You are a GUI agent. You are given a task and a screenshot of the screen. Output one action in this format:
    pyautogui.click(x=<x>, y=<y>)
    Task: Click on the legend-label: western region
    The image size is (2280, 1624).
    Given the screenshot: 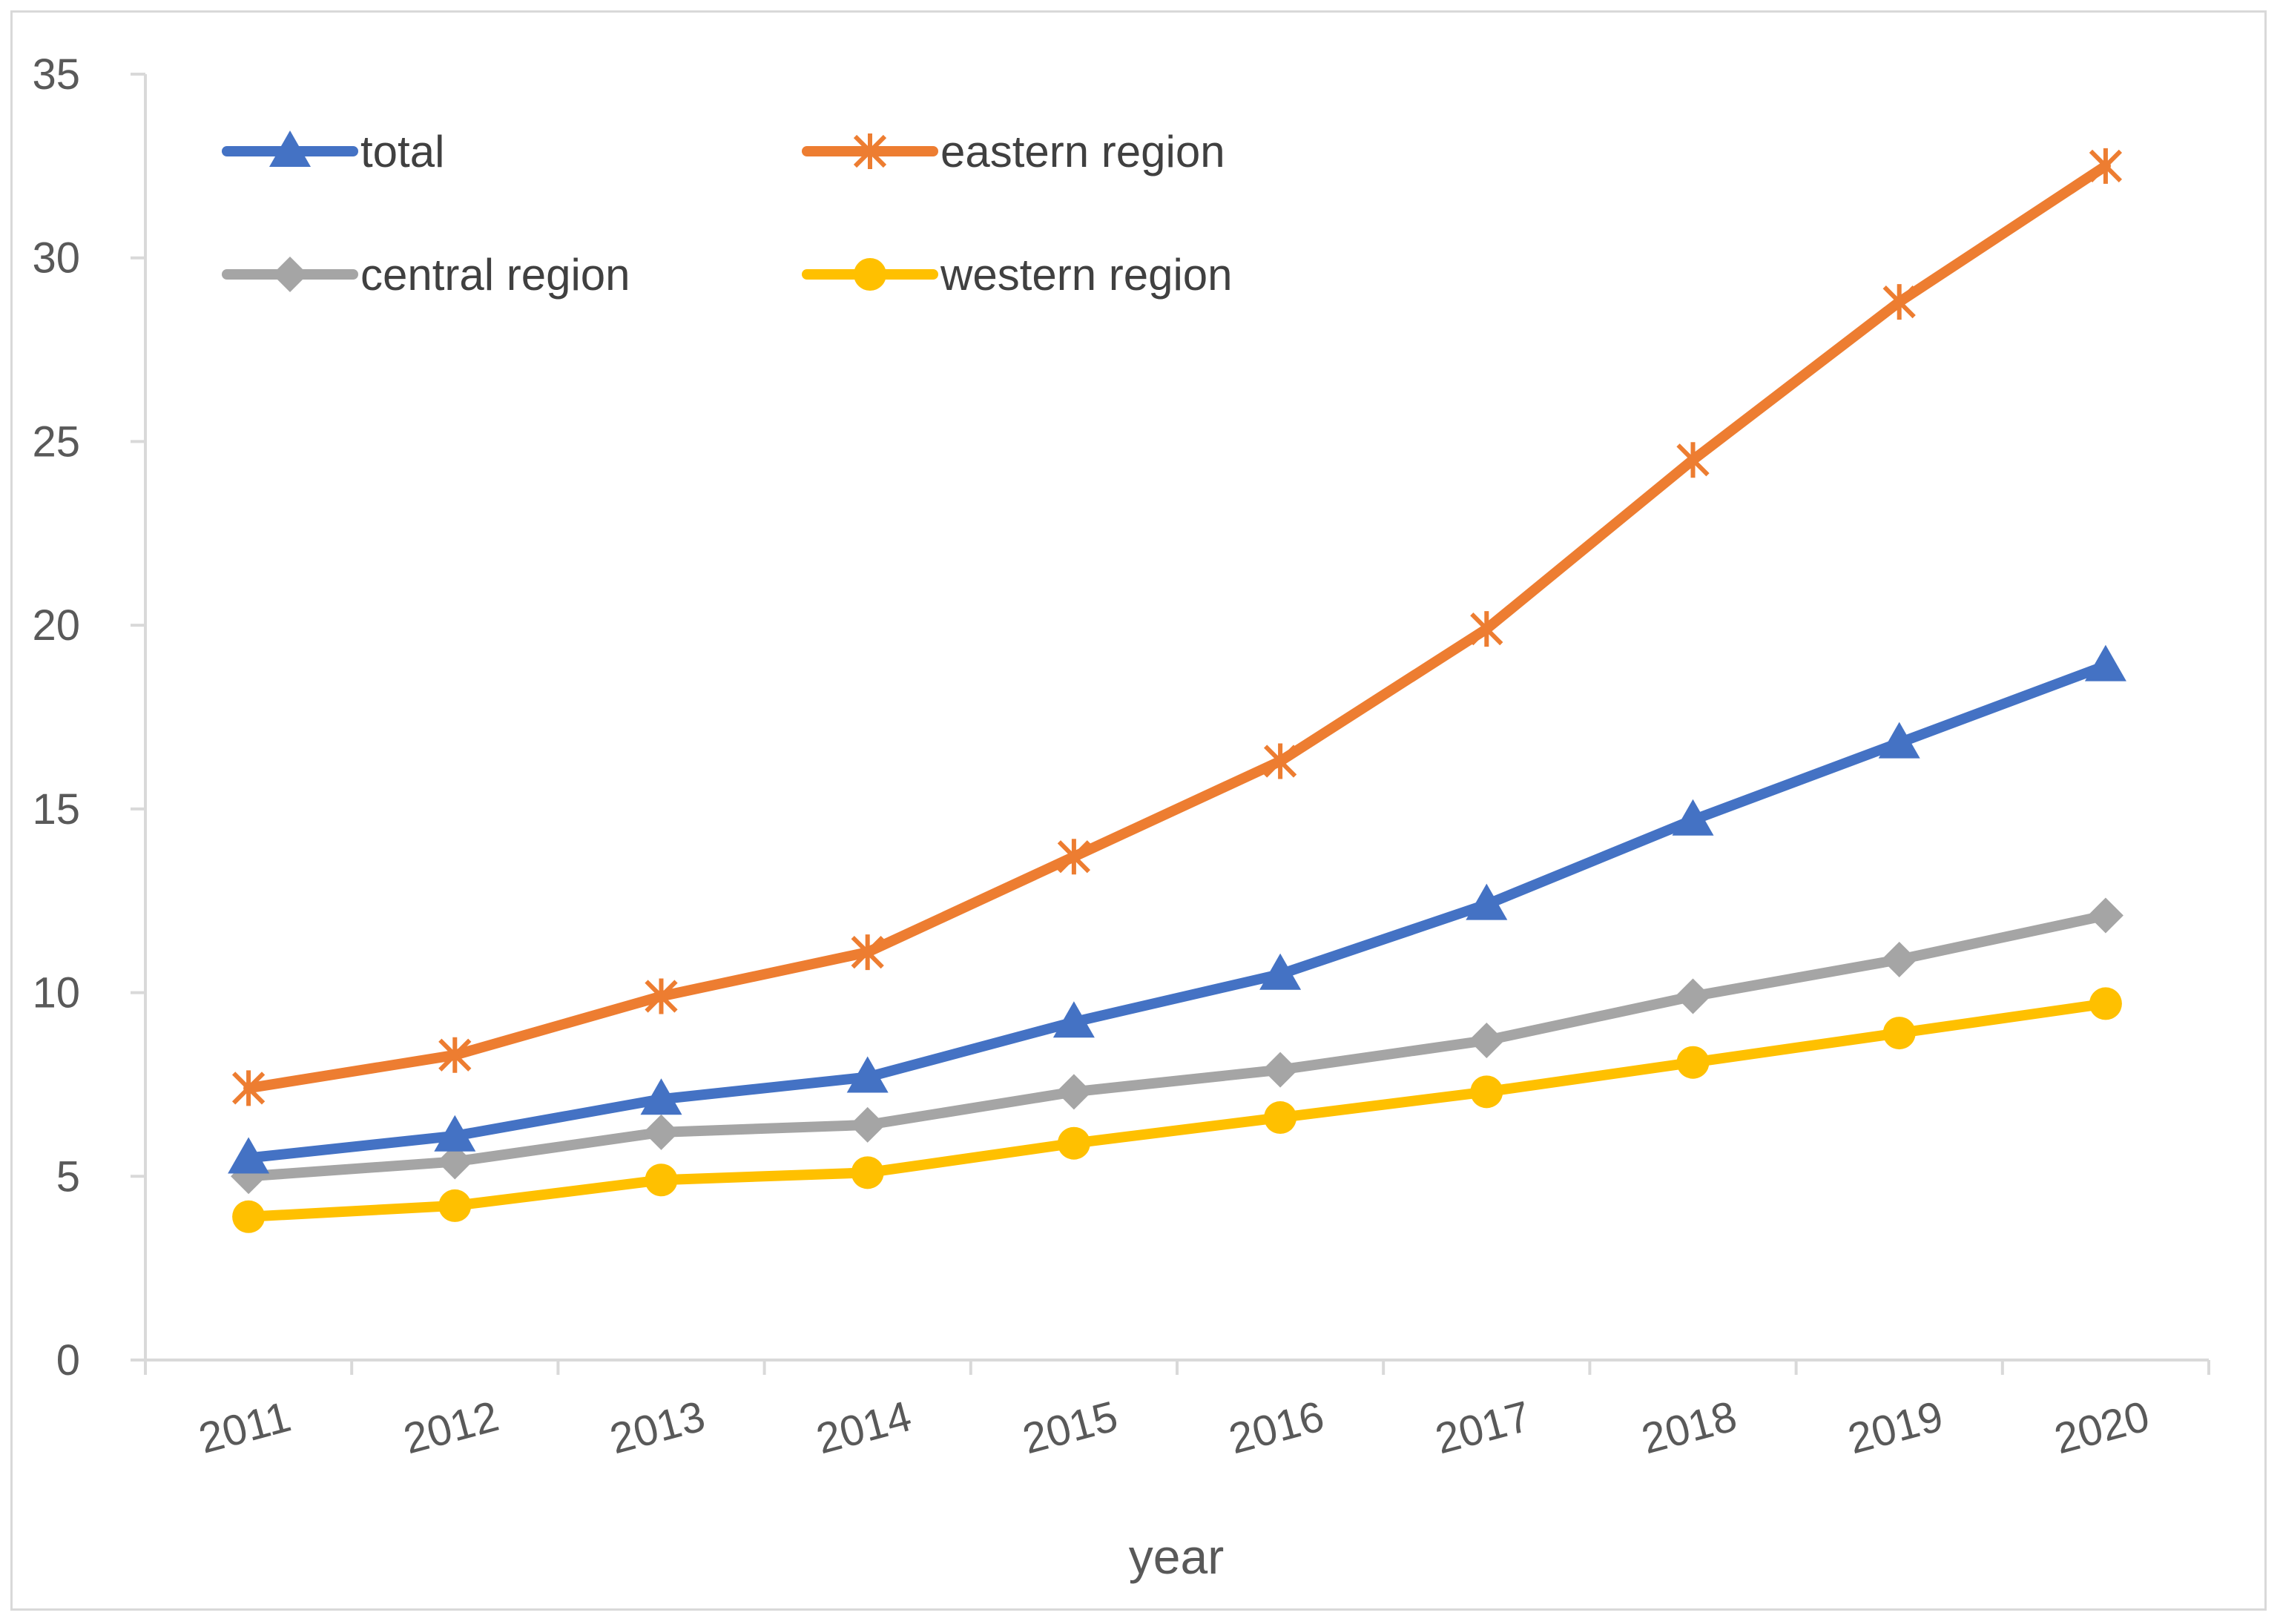 What is the action you would take?
    pyautogui.click(x=1086, y=275)
    